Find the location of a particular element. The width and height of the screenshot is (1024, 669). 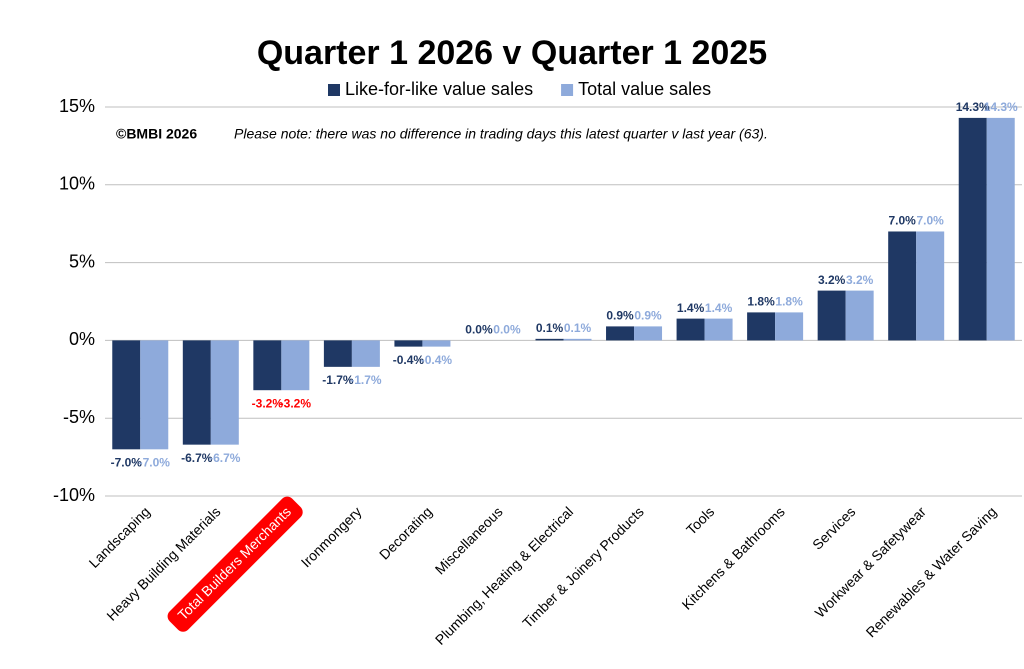

x-tick-label: Plumbing, Heating & Electrical is located at coordinates (504, 575).